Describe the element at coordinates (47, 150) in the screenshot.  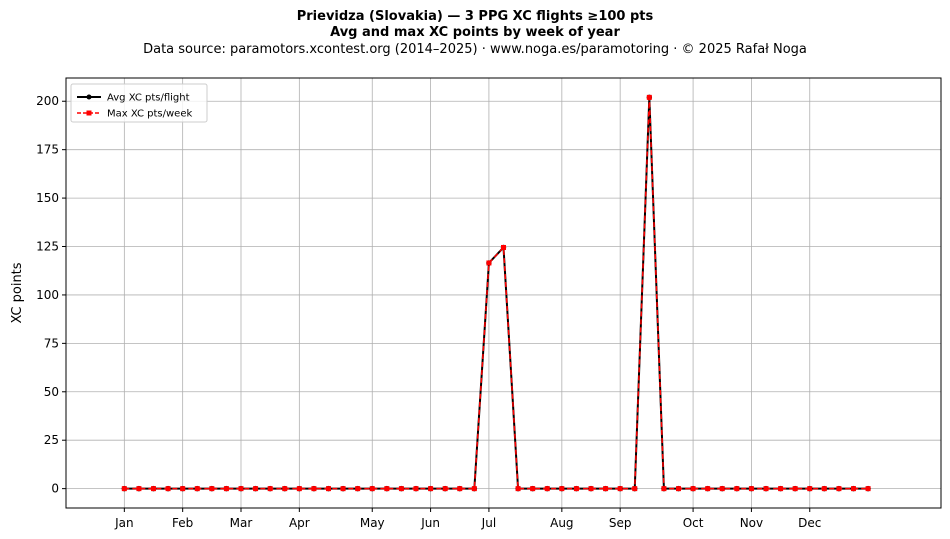
I see `y-tick-label: 175` at that location.